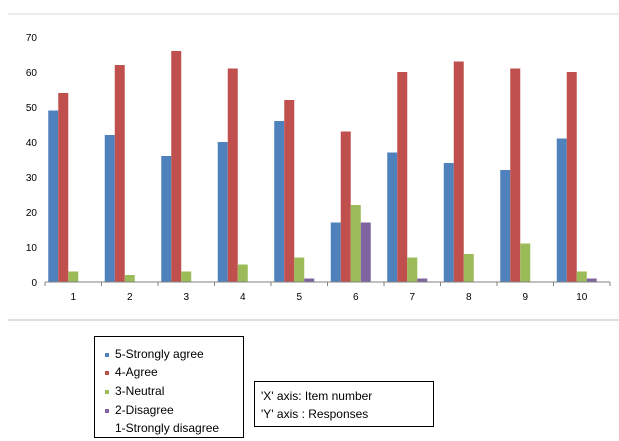 Image resolution: width=619 pixels, height=441 pixels. I want to click on x-tick-label: 5, so click(299, 297).